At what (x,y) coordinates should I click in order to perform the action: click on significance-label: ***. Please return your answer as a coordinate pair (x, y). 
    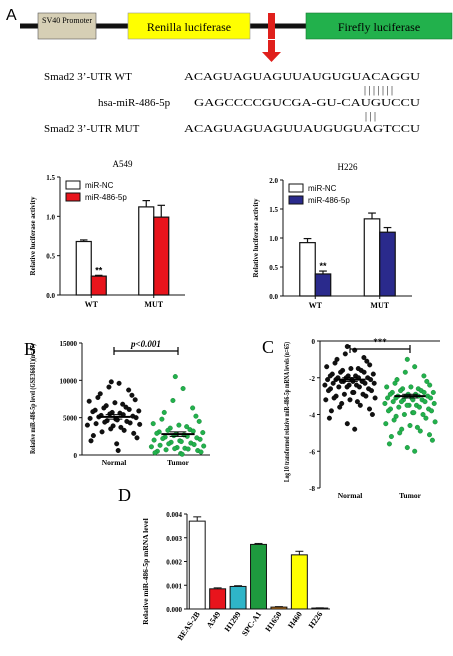
    Looking at the image, I should click on (380, 342).